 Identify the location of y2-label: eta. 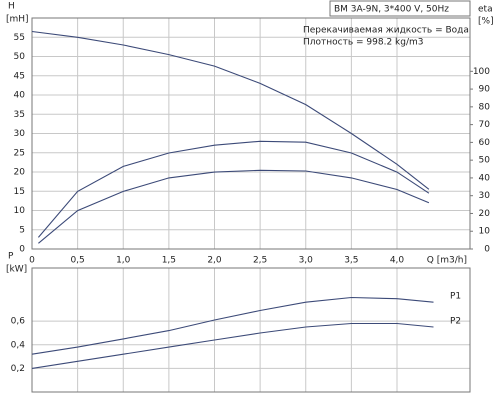
(485, 10).